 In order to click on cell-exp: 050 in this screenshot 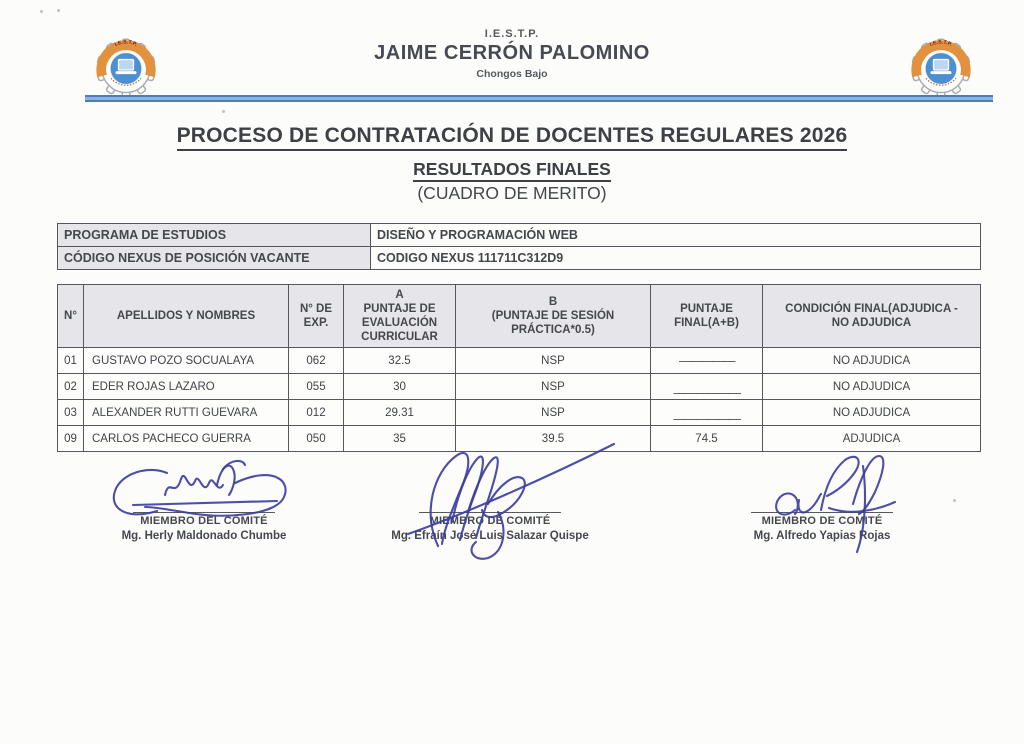, I will do `click(316, 438)`.